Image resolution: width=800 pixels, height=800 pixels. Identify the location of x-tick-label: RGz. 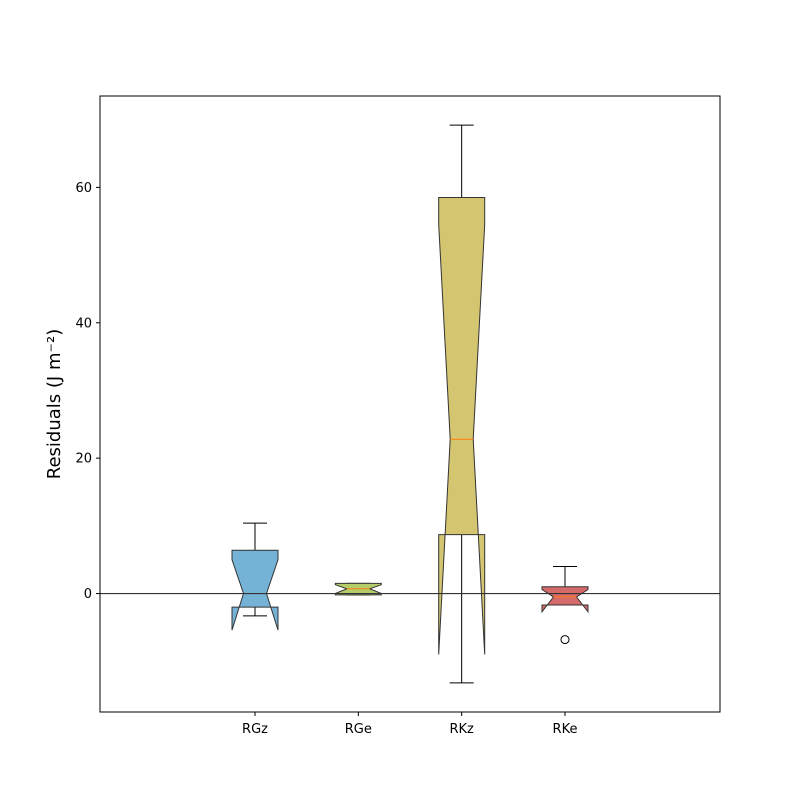
(255, 729).